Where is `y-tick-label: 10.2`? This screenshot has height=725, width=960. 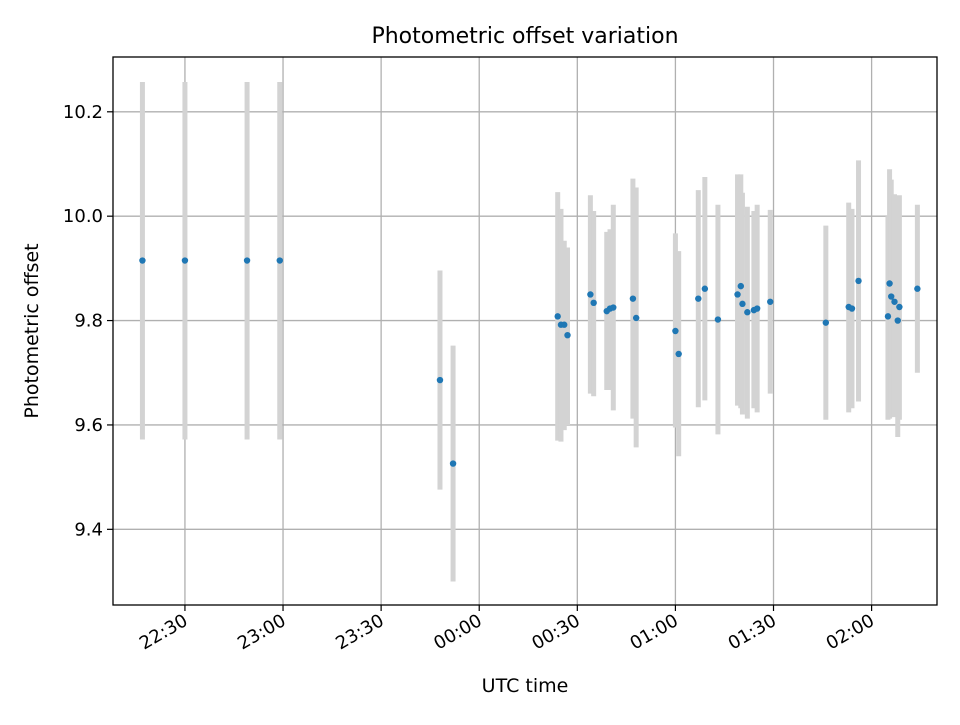
y-tick-label: 10.2 is located at coordinates (83, 112).